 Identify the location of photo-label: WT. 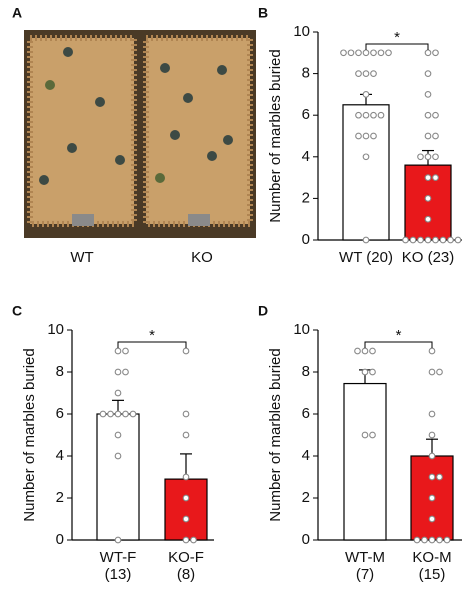
(81, 257).